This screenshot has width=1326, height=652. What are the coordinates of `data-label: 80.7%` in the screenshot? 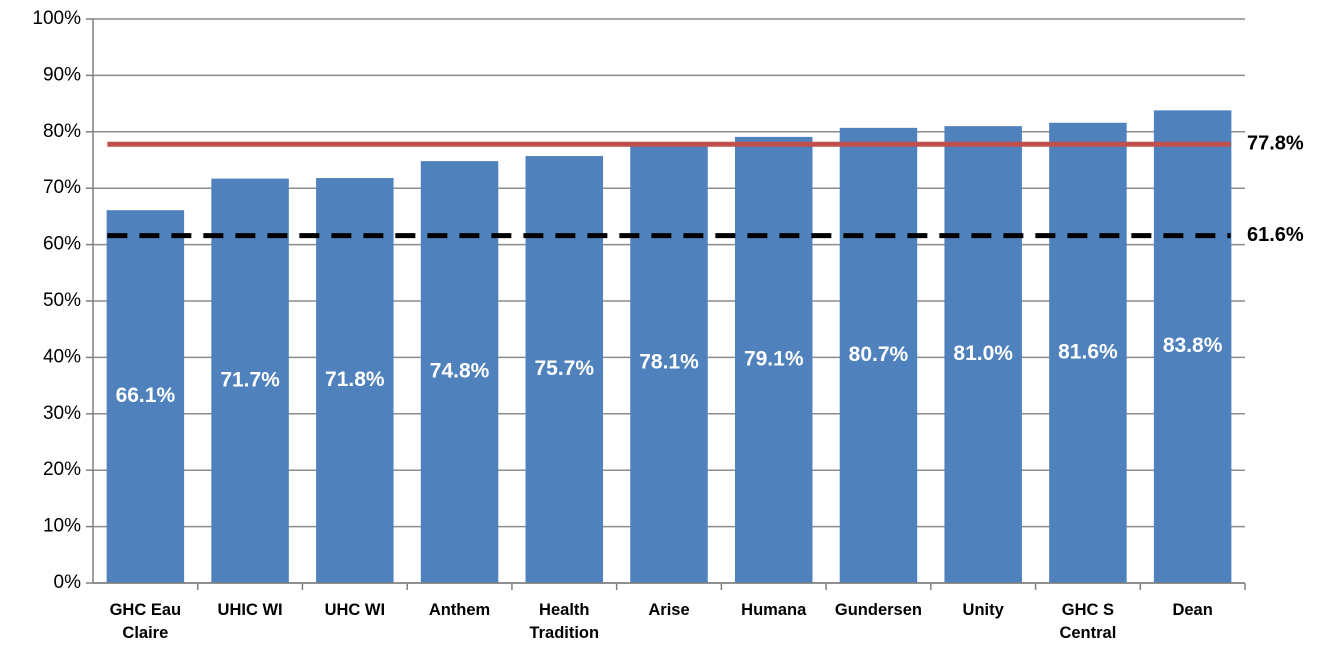 It's located at (879, 354).